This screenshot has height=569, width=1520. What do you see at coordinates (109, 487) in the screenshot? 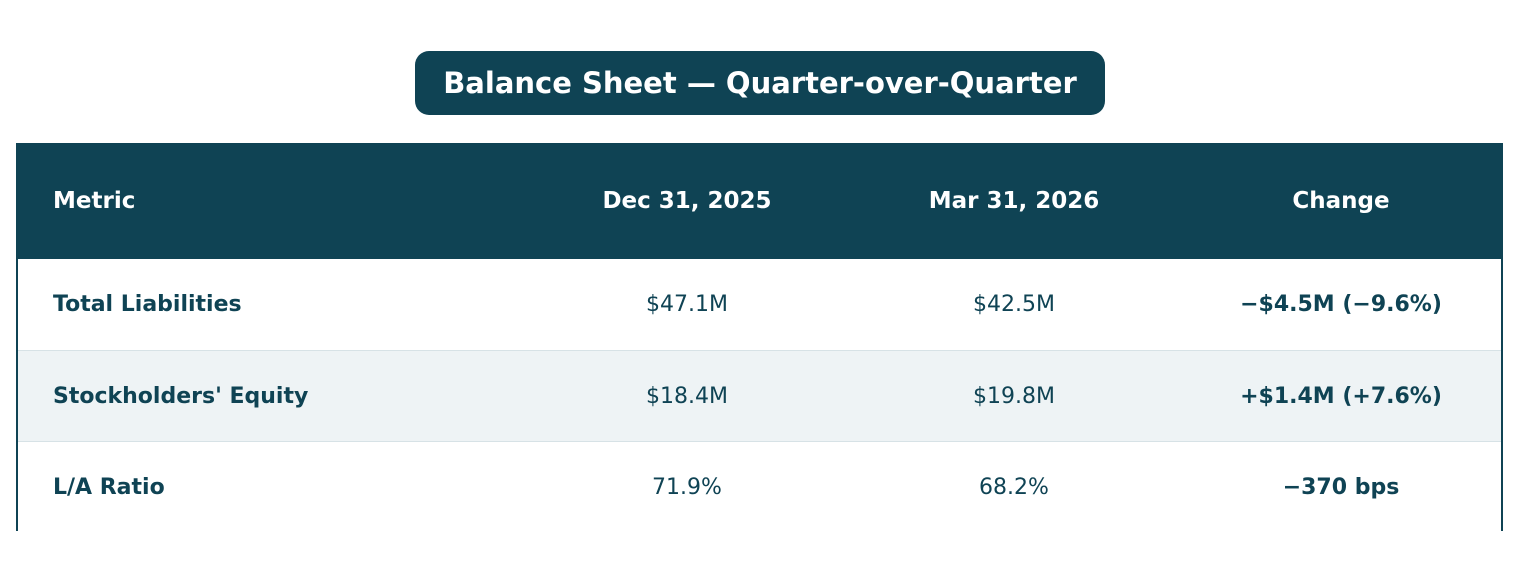
I see `row-metric-label: L/A Ratio` at bounding box center [109, 487].